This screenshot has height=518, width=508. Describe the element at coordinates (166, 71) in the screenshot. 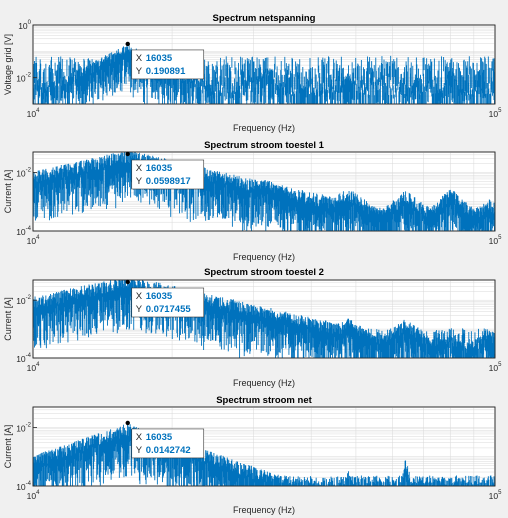

I see `datatip-y-value: 0.190891` at that location.